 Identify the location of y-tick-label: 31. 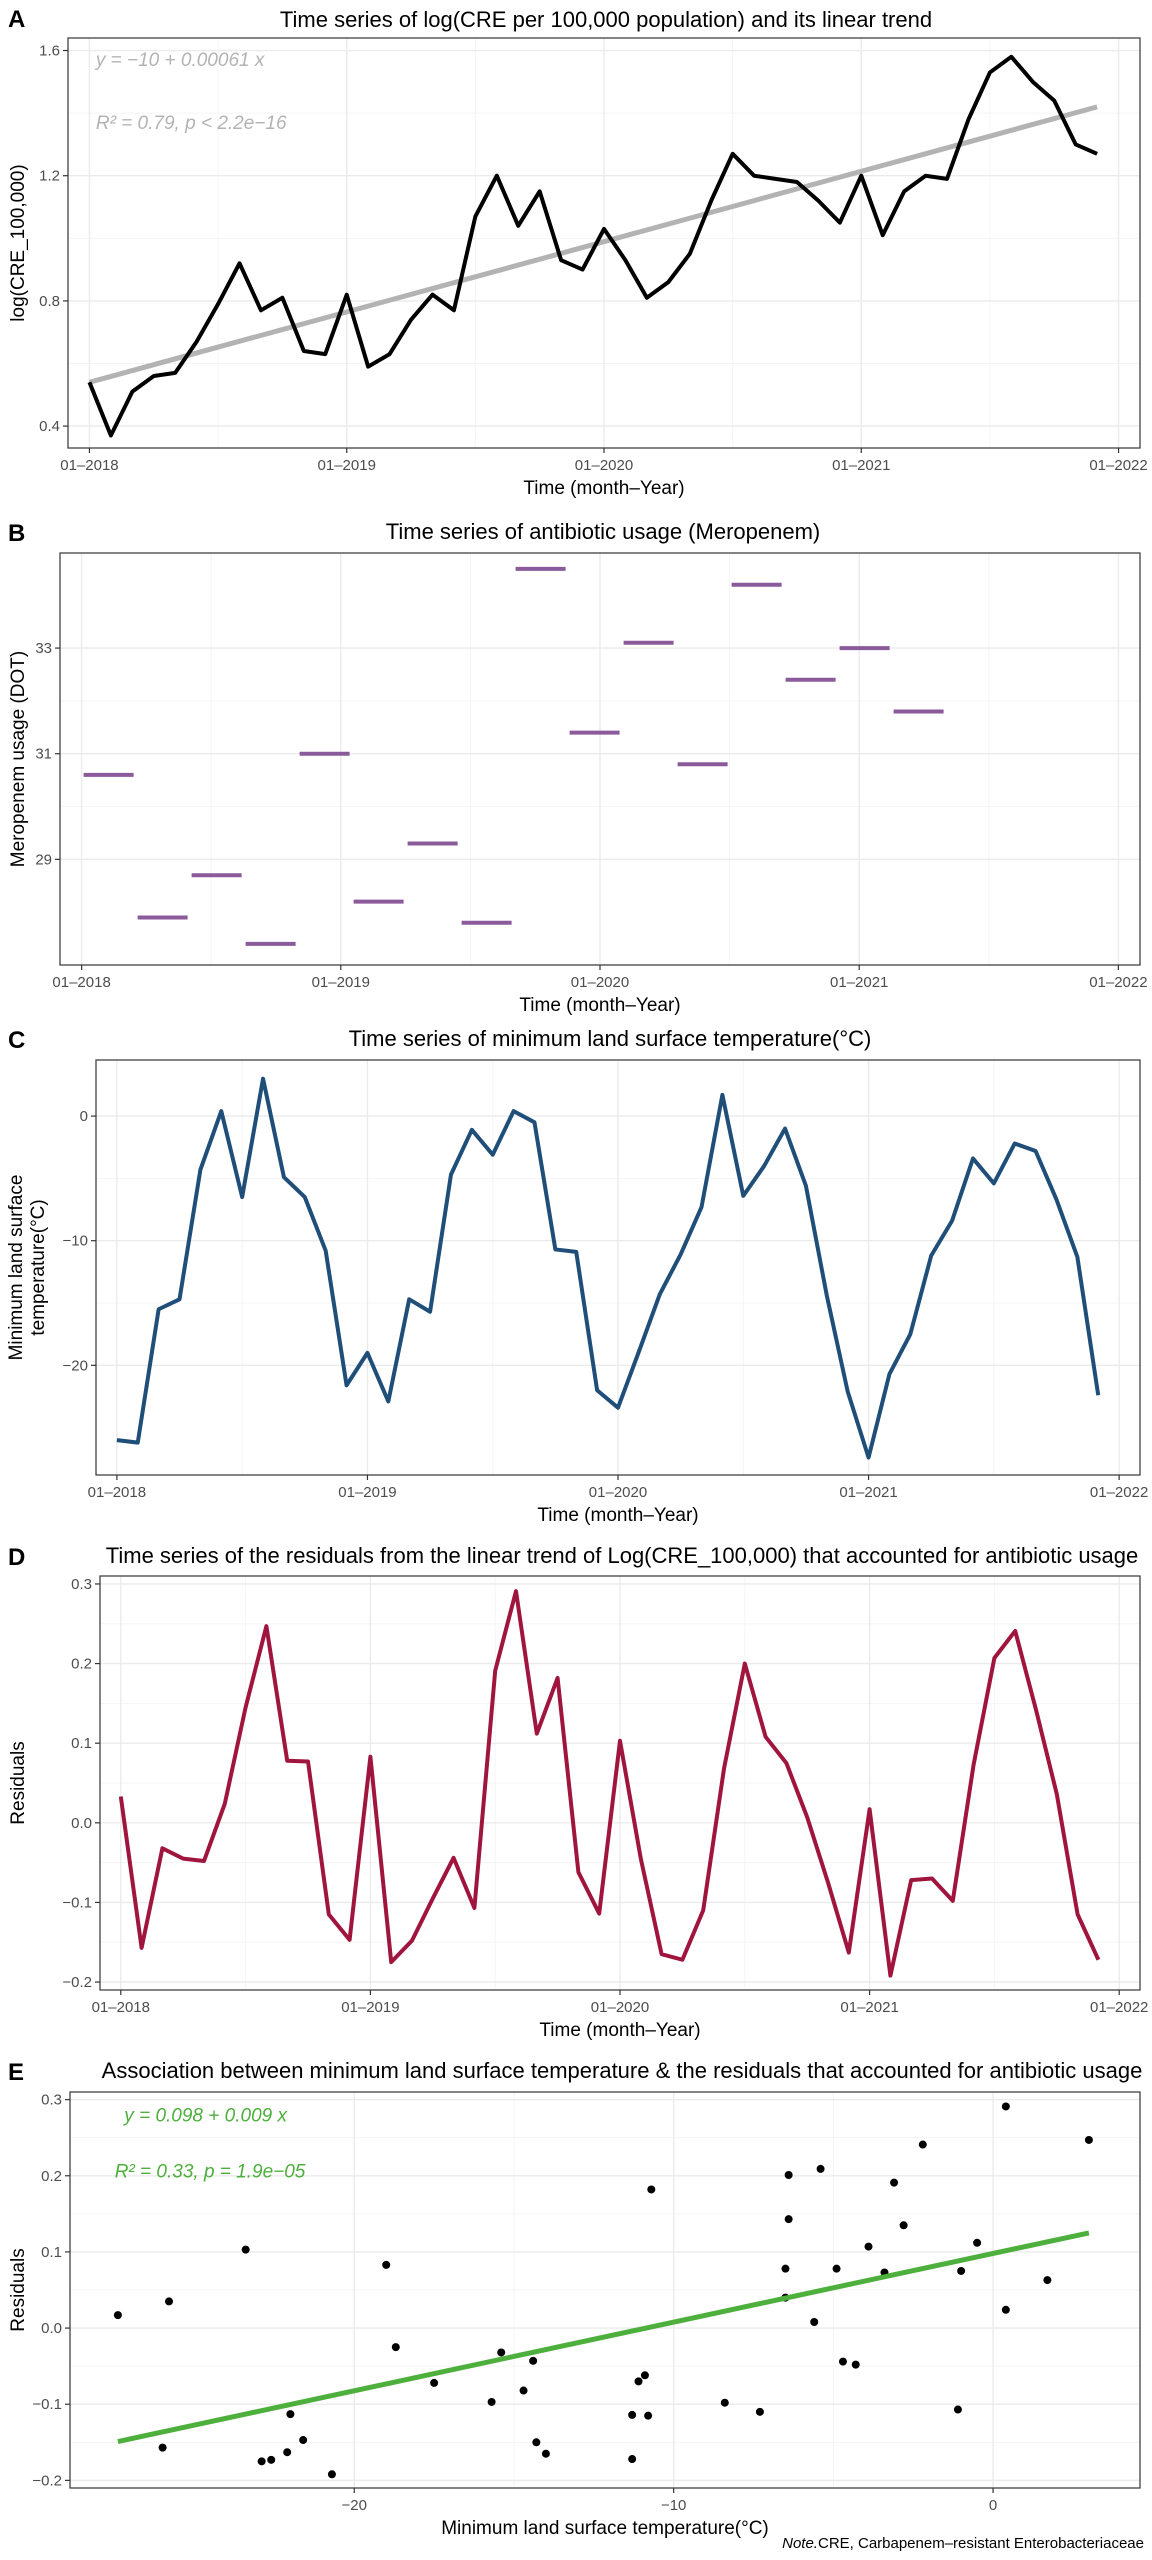
(43, 754).